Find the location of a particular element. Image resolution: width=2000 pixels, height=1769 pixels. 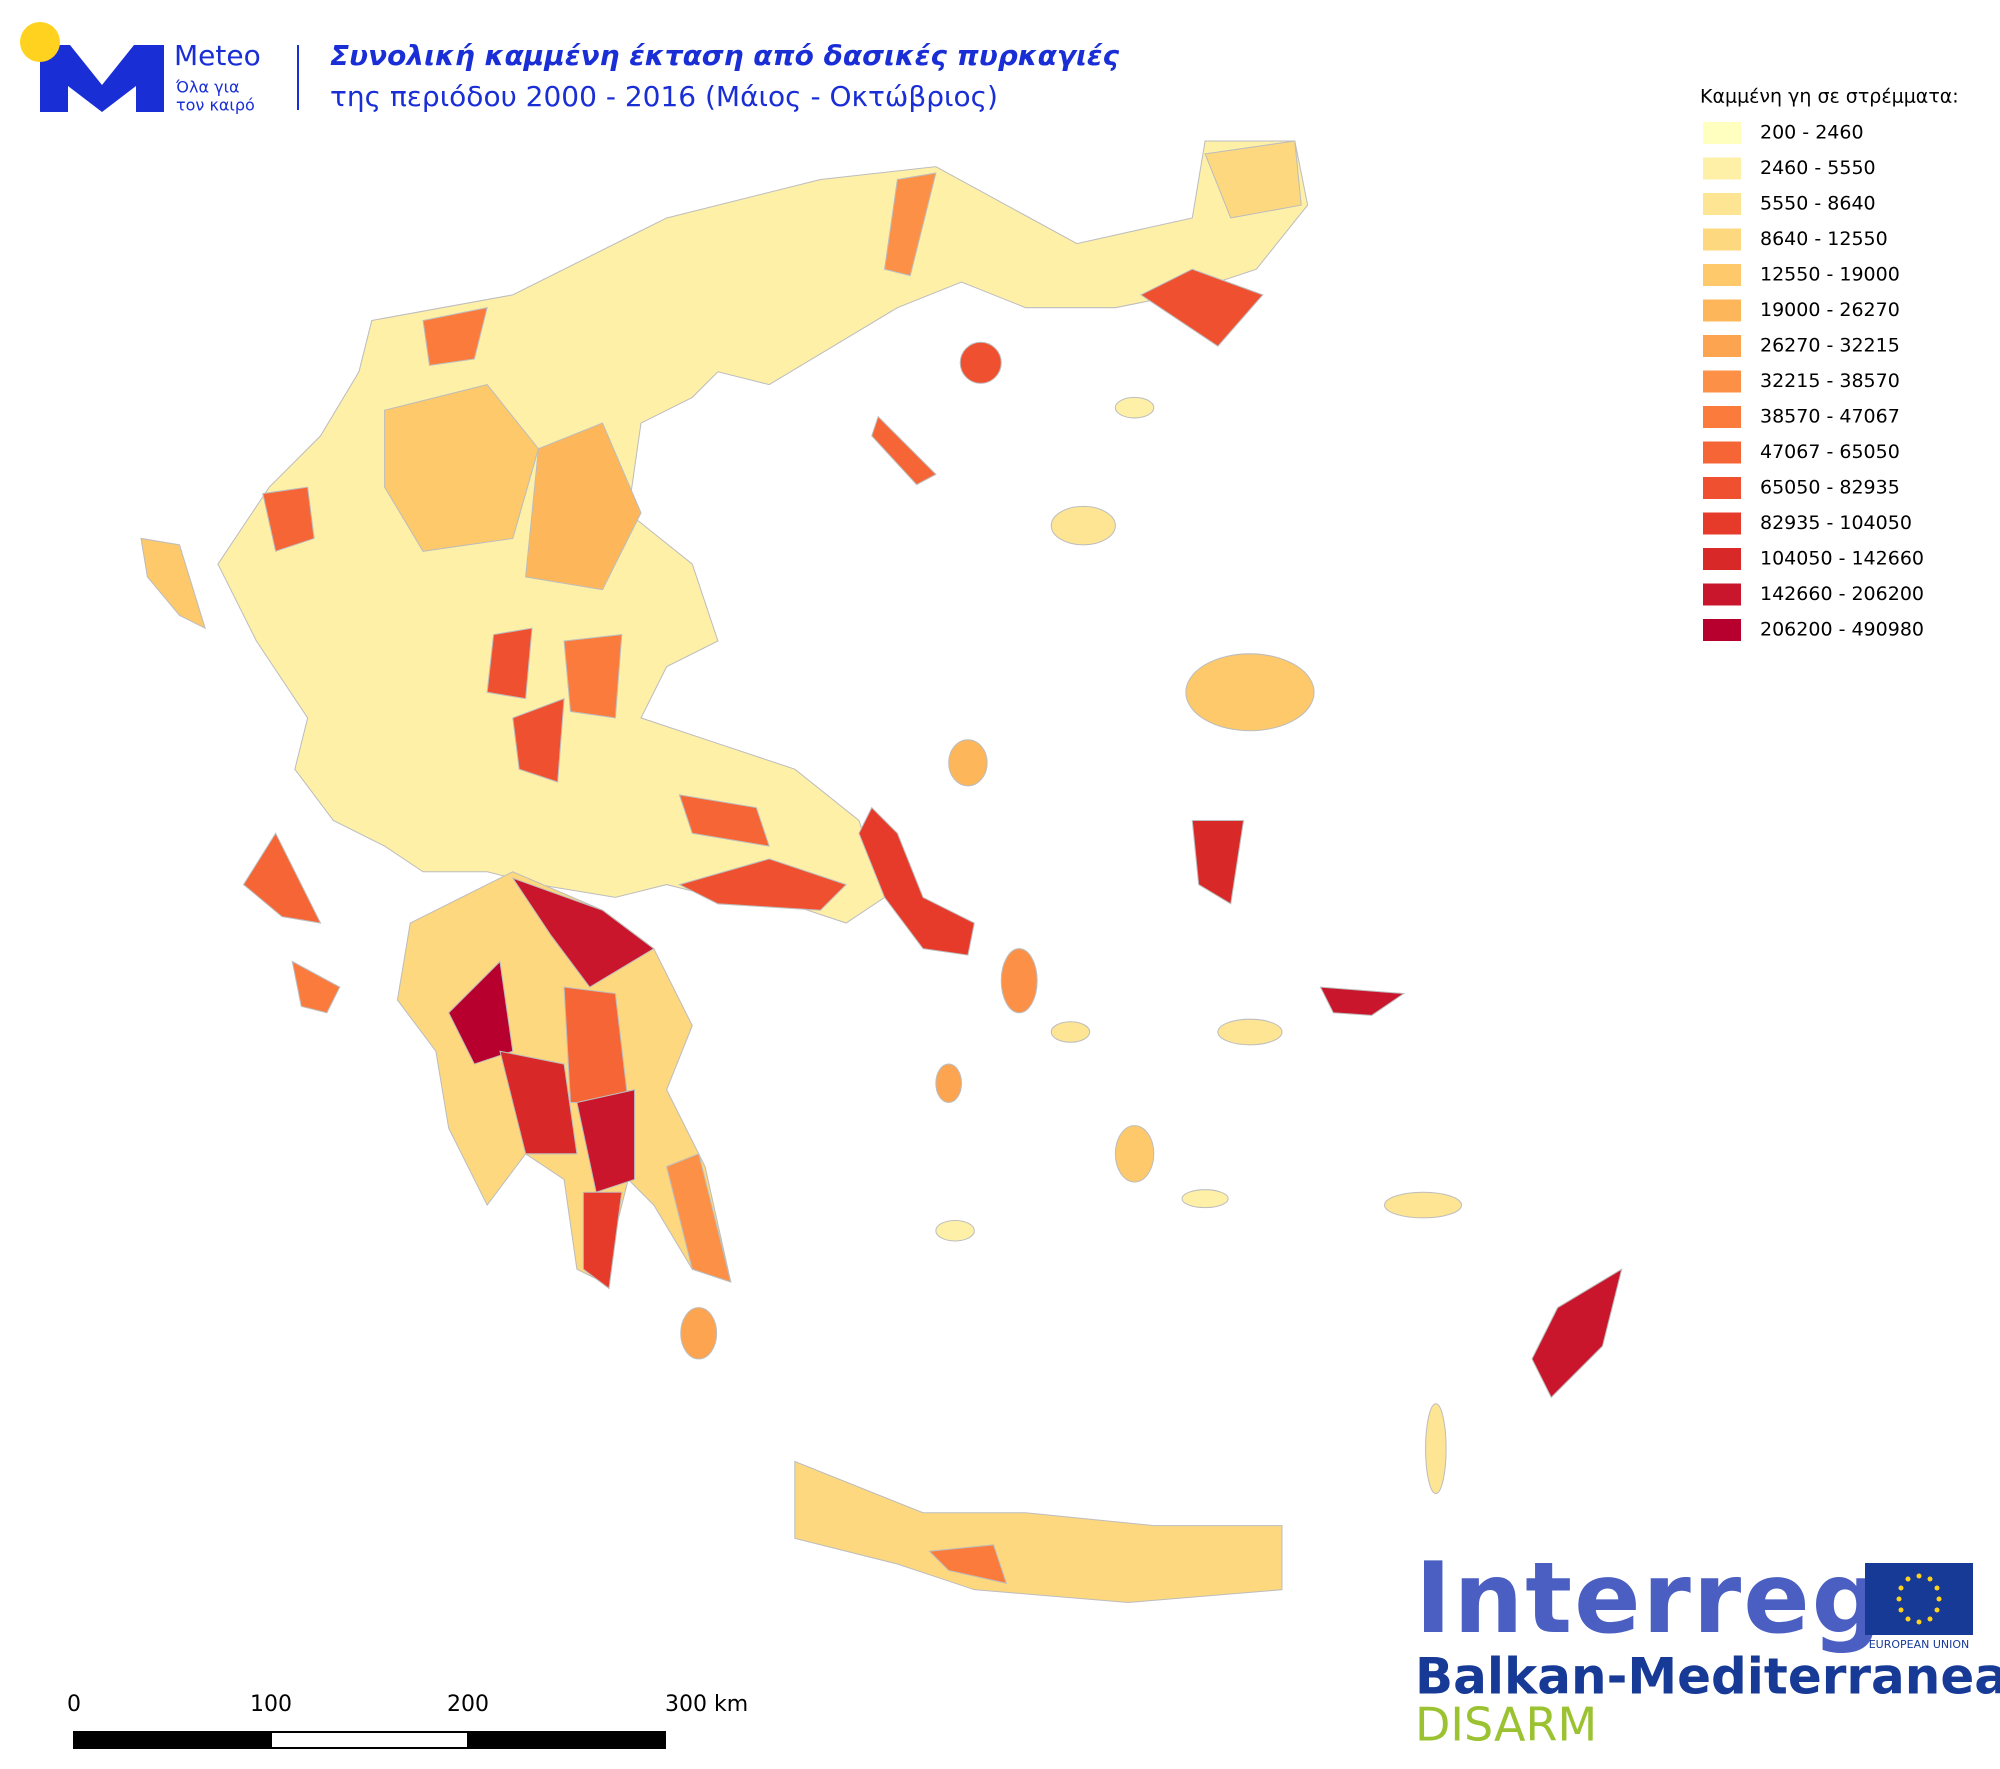

zakynthos is located at coordinates (316, 987).